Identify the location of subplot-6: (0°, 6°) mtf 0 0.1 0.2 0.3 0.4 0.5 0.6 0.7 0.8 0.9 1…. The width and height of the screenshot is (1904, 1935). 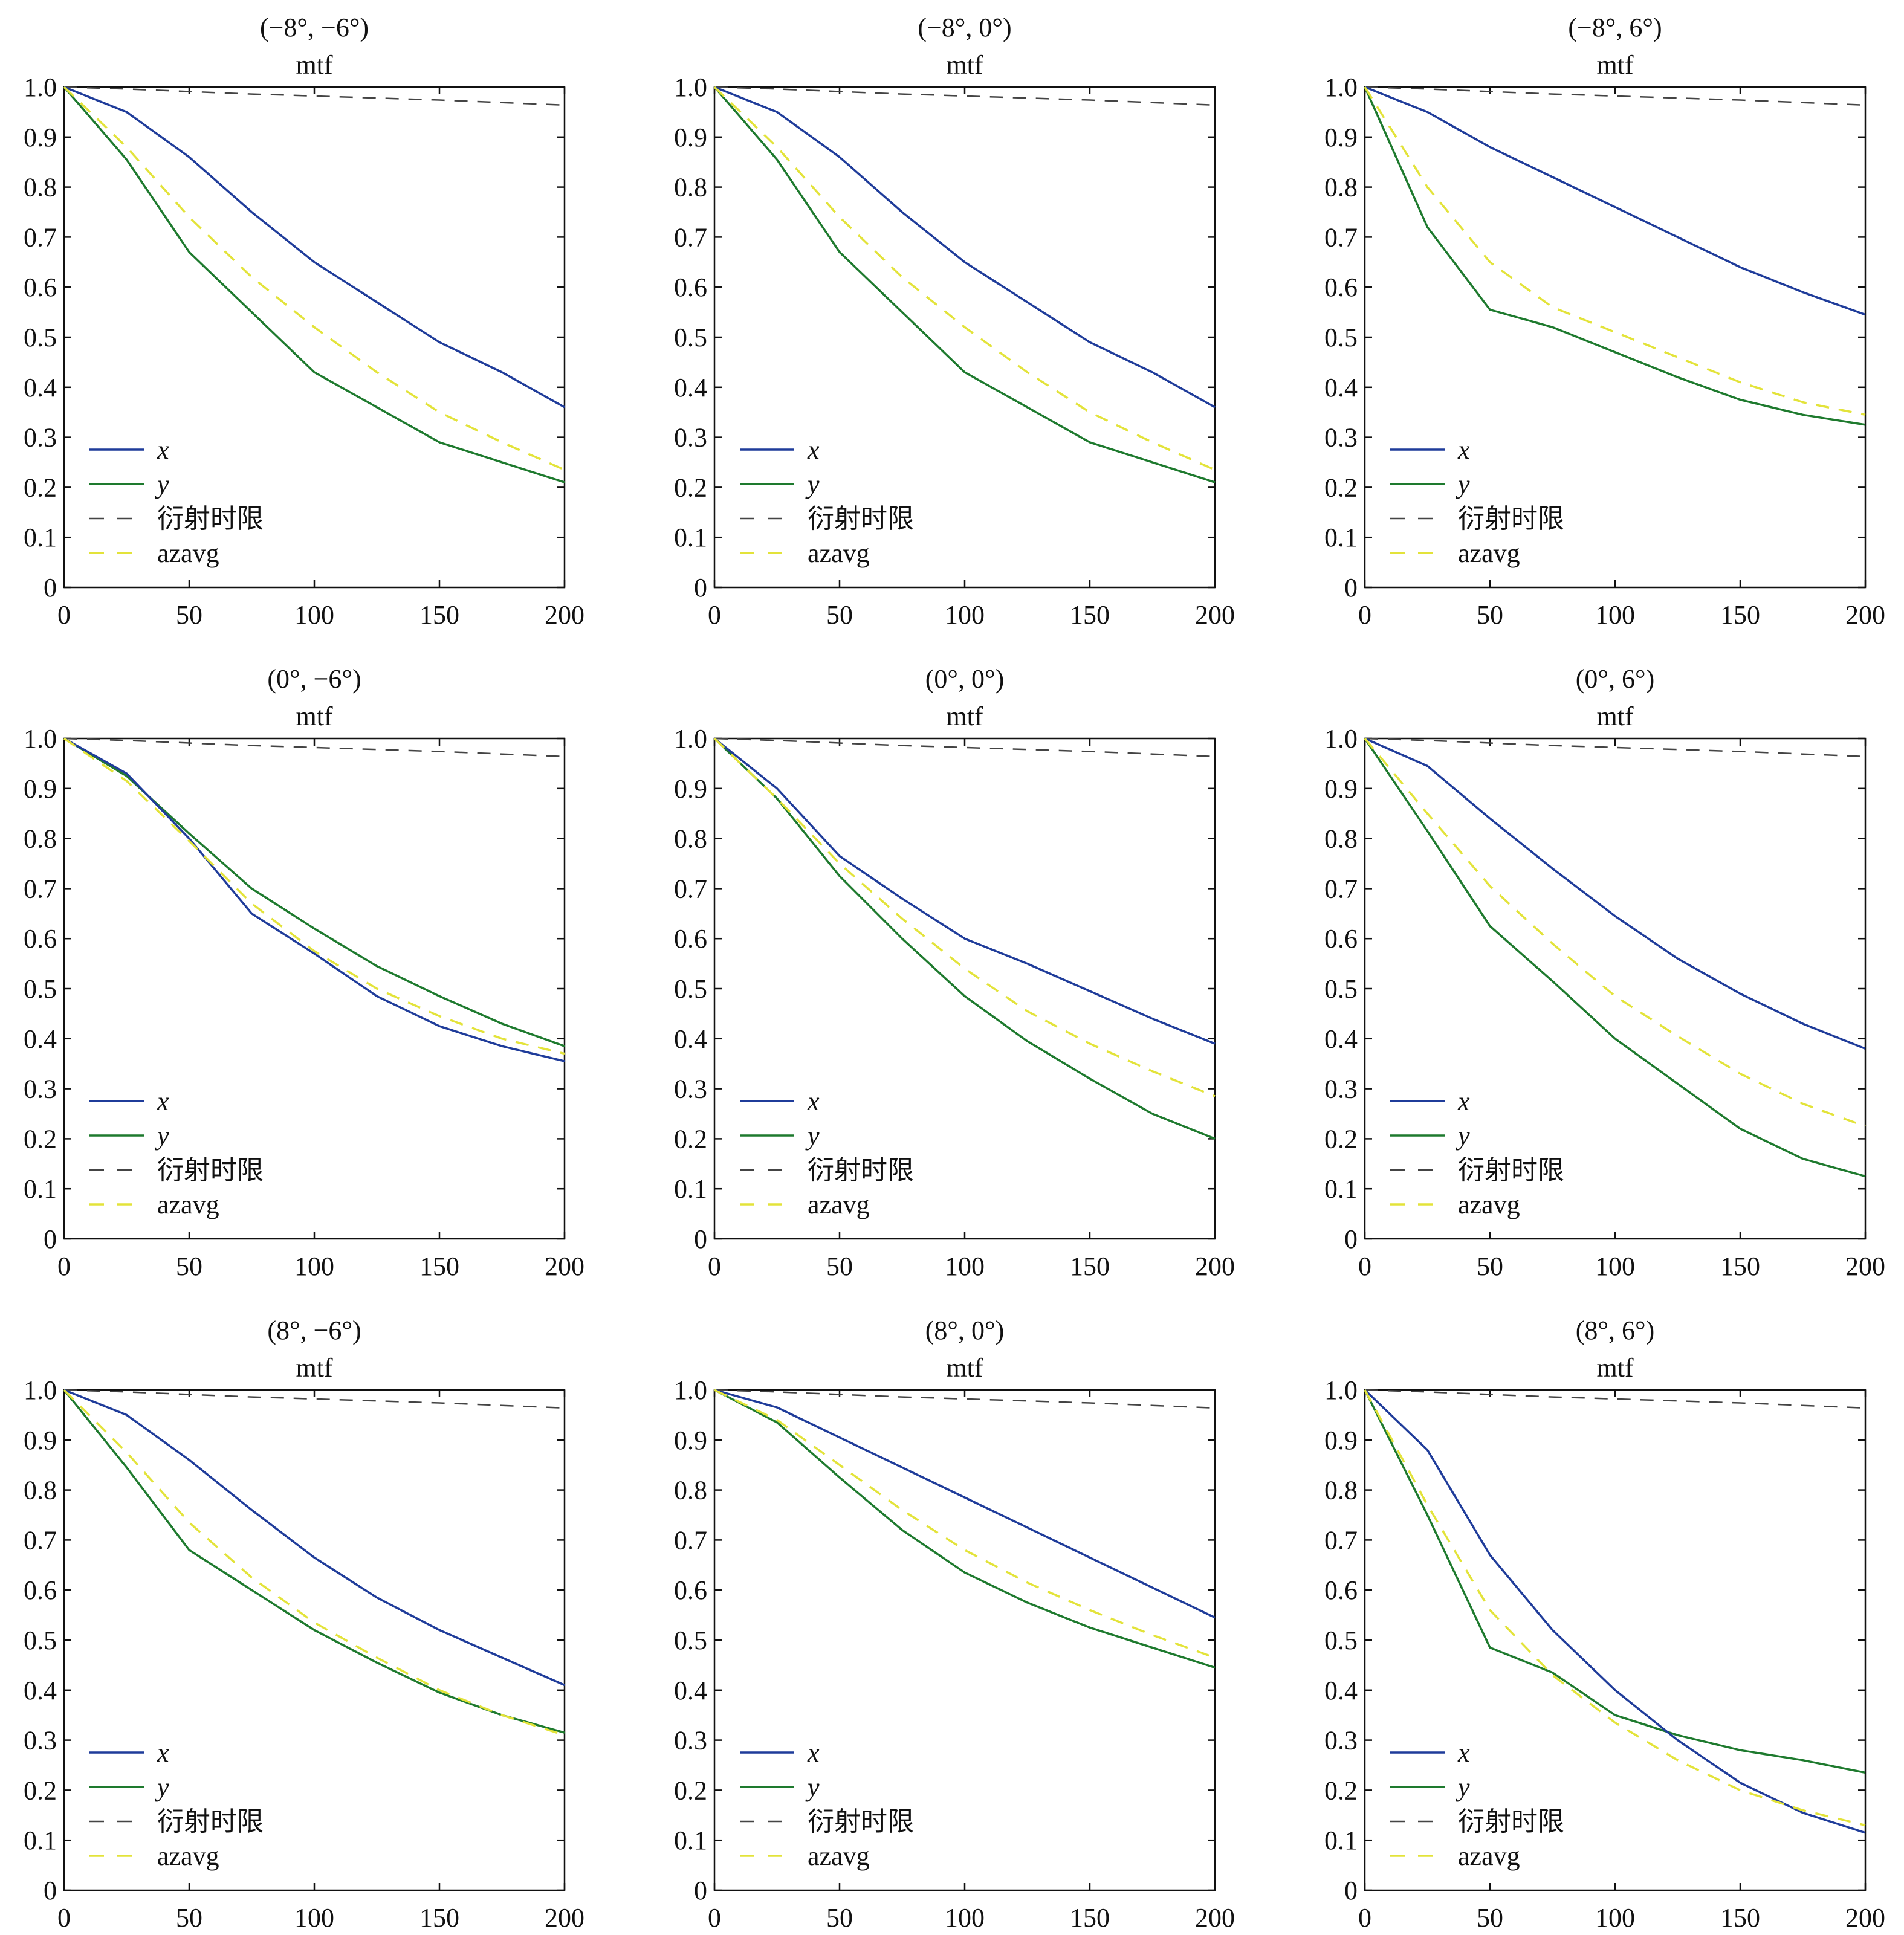
(1604, 972).